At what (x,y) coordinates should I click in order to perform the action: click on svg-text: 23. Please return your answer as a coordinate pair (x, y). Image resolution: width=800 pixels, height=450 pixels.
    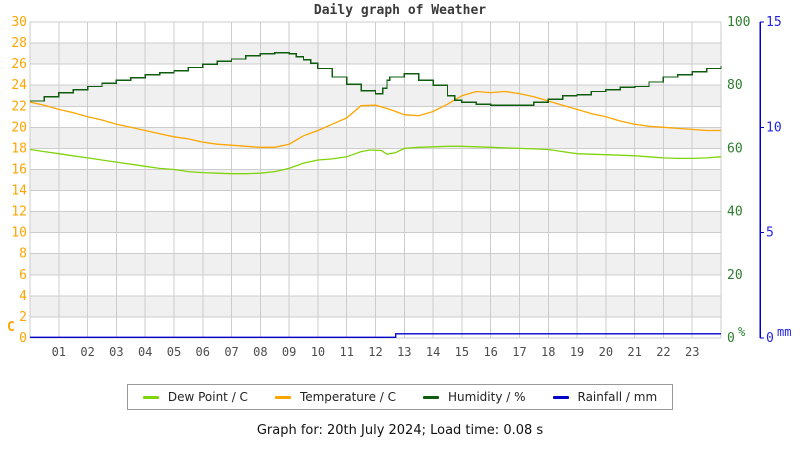
    Looking at the image, I should click on (692, 352).